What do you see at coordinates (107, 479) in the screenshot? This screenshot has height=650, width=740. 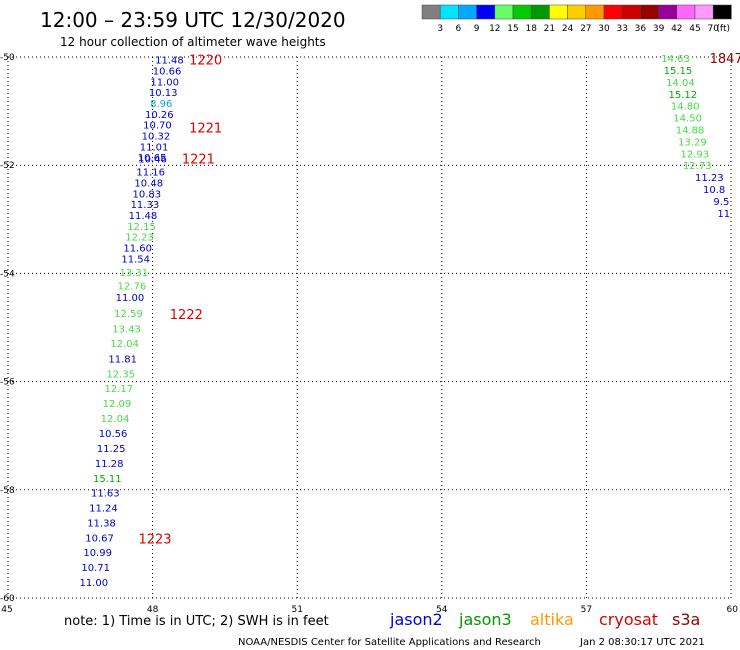 I see `wave-height-point: 15.11` at bounding box center [107, 479].